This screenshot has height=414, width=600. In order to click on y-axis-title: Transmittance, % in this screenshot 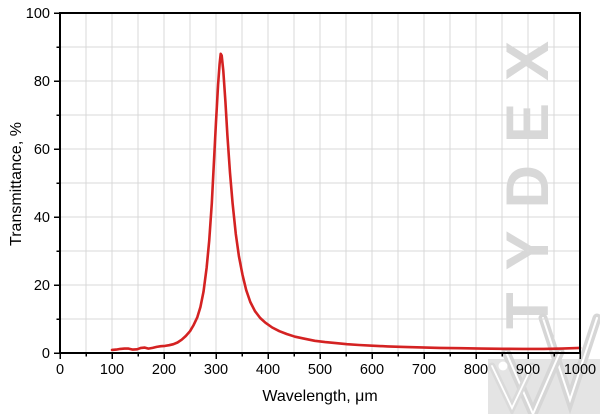, I will do `click(16, 184)`.